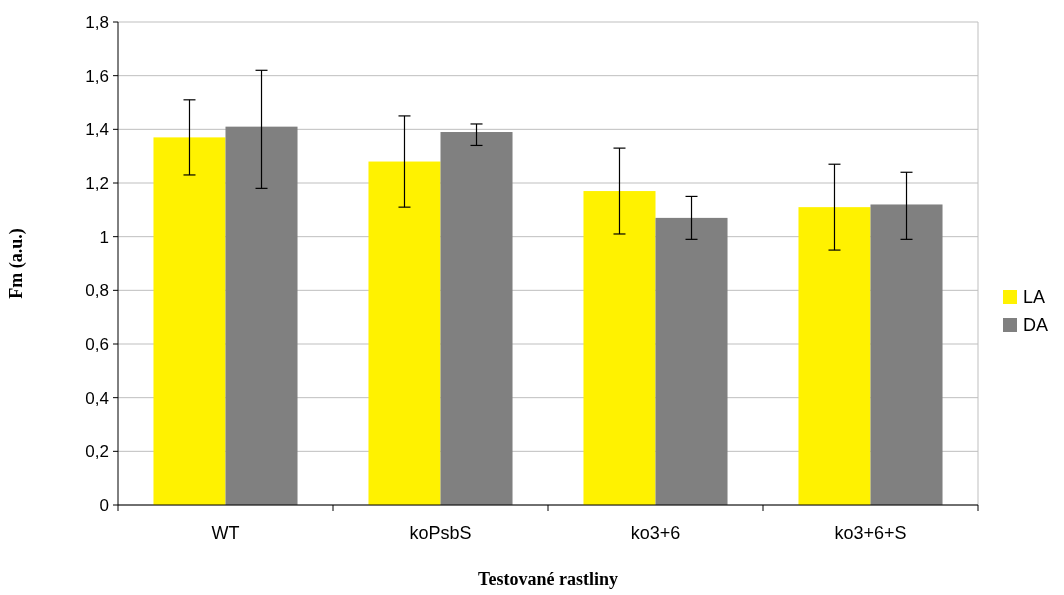 The height and width of the screenshot is (595, 1064). I want to click on y-tick-label: 0, so click(104, 505).